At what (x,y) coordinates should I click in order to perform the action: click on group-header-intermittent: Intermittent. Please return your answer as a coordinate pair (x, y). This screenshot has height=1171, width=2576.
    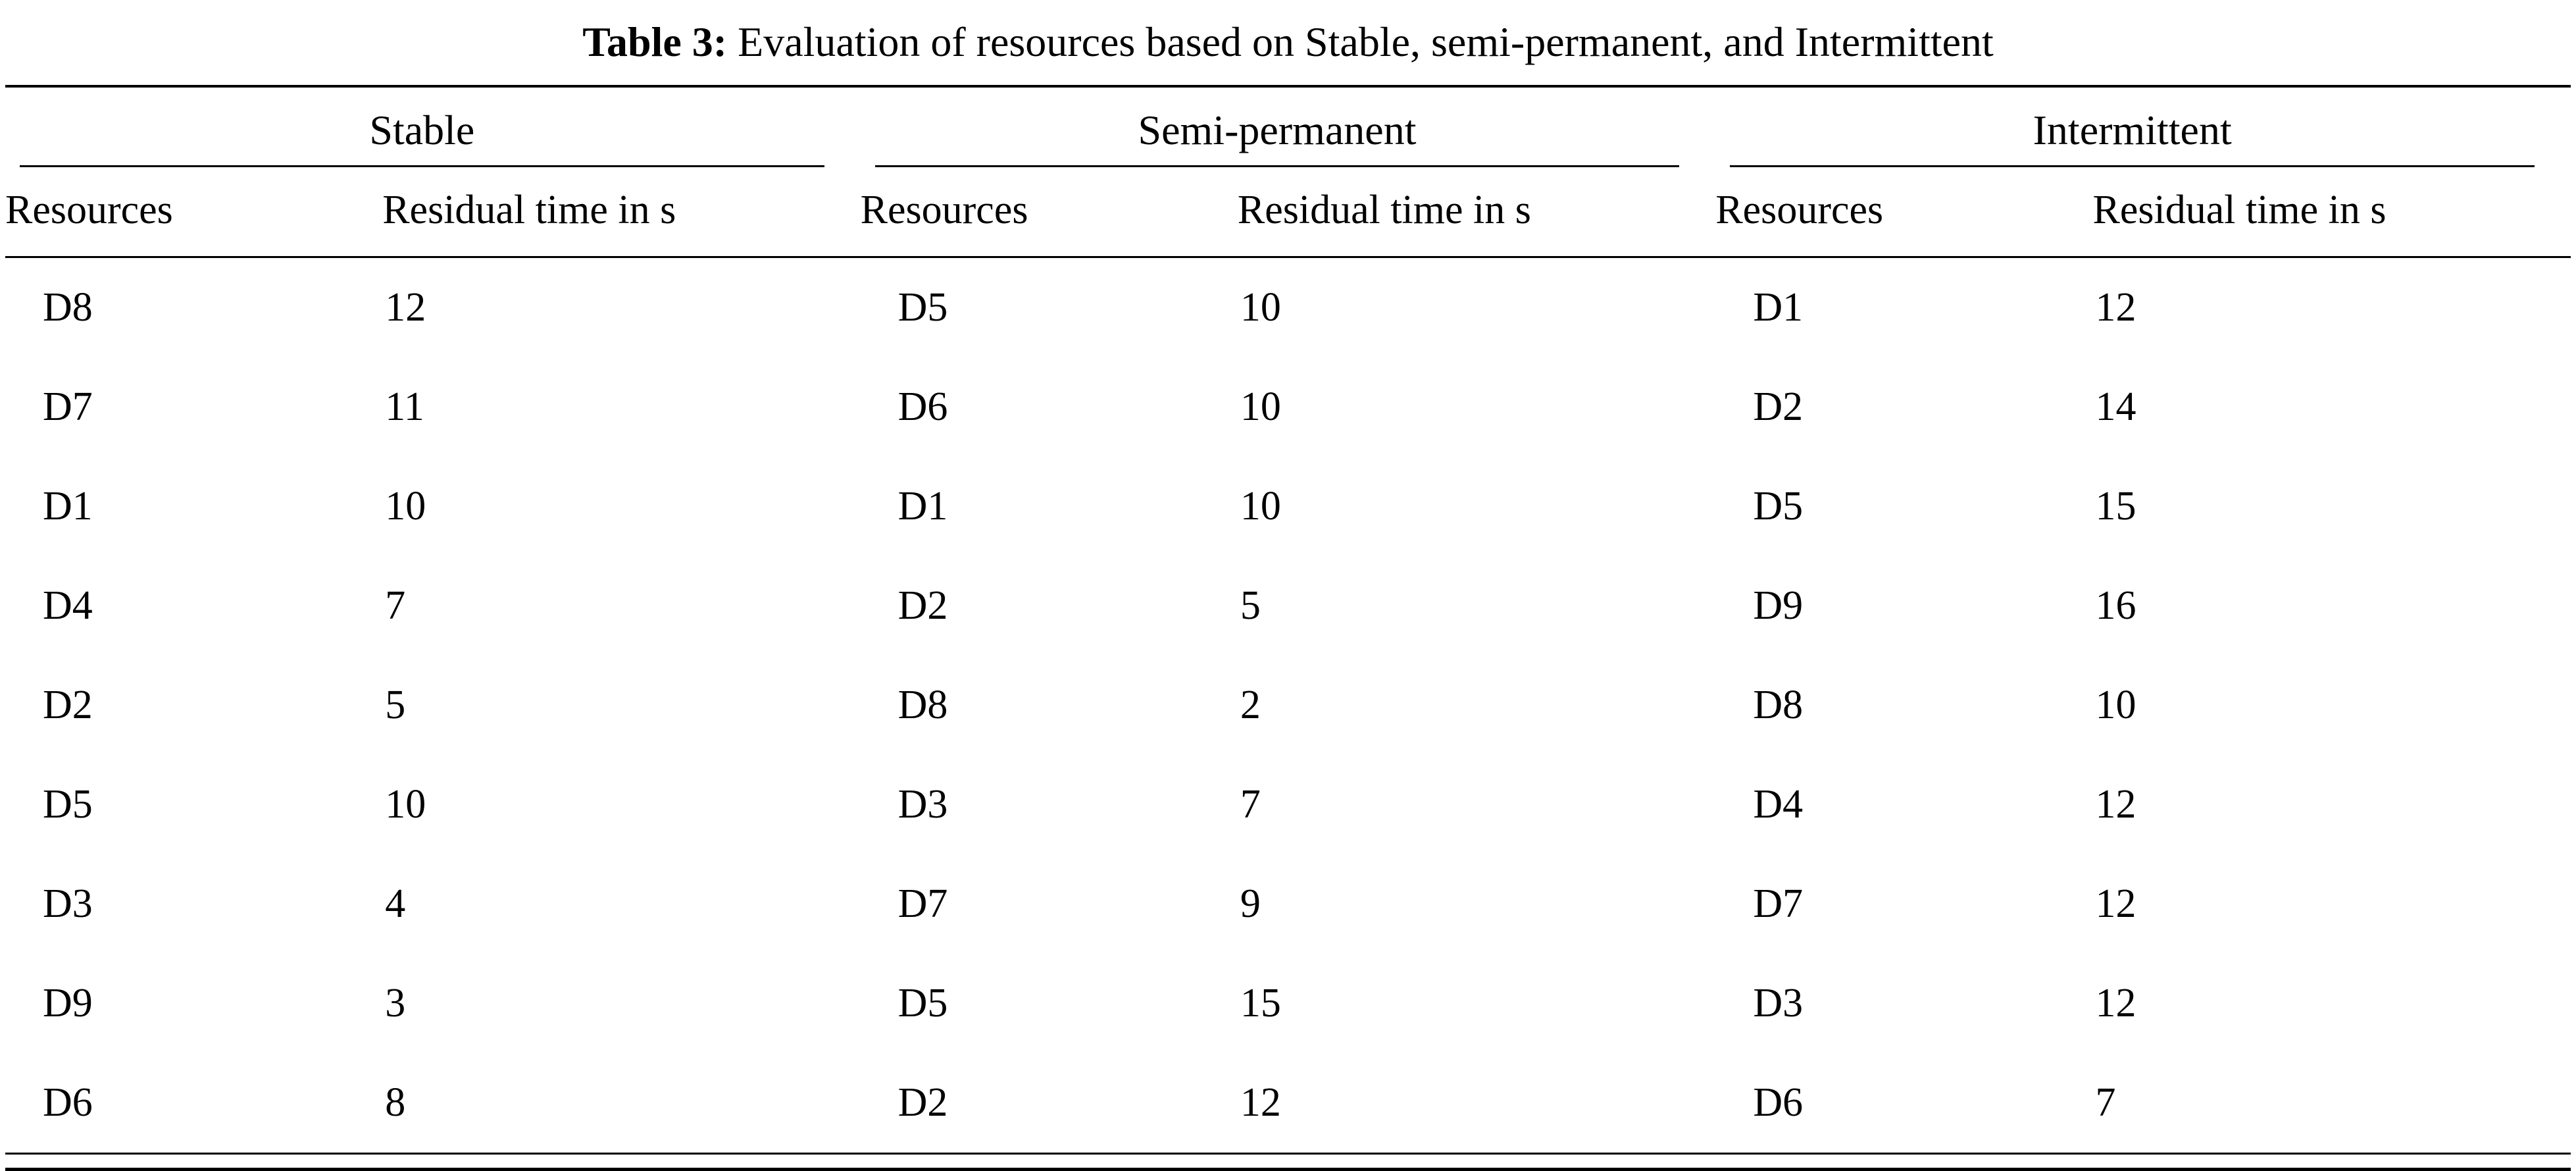
    Looking at the image, I should click on (2143, 127).